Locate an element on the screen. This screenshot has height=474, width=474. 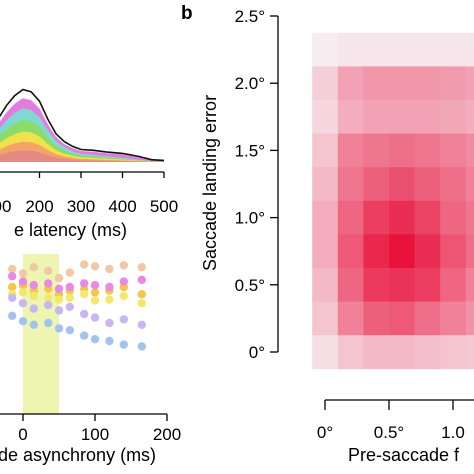
y-tick-label: 0° is located at coordinates (257, 352).